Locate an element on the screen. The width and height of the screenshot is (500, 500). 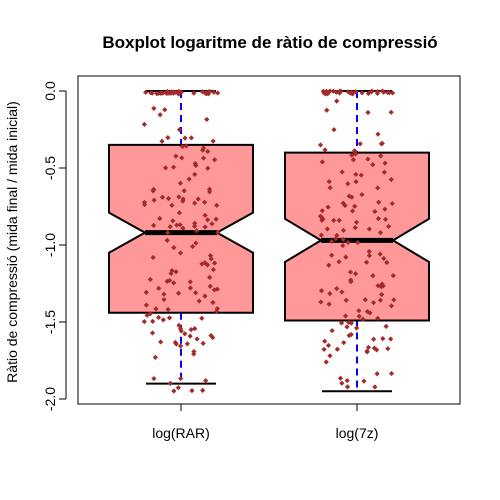
y-axis: 0.0 -0.5 -1.0 -1.5 -2.0 is located at coordinates (54, 246).